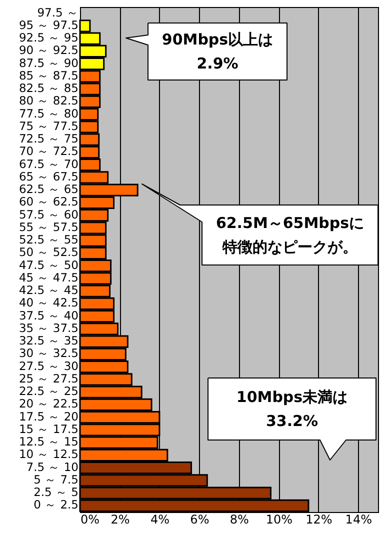 The height and width of the screenshot is (555, 388). What do you see at coordinates (217, 63) in the screenshot?
I see `annotation: 2.9%` at bounding box center [217, 63].